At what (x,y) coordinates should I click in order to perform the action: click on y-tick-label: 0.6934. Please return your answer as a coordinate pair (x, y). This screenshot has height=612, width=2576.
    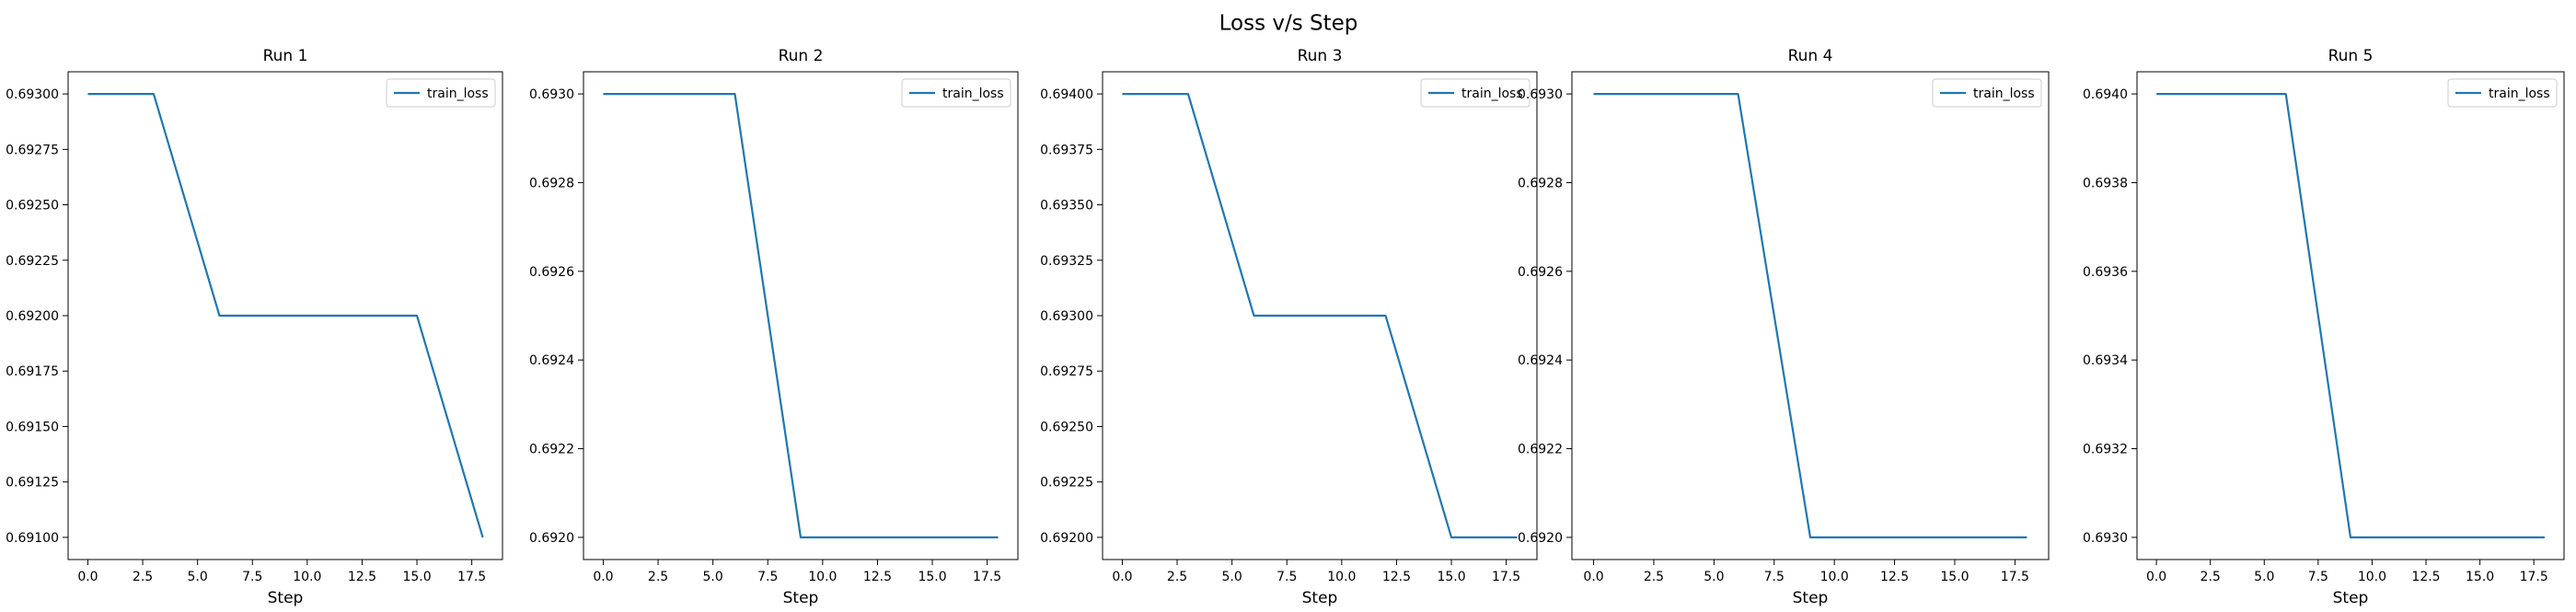
    Looking at the image, I should click on (2105, 360).